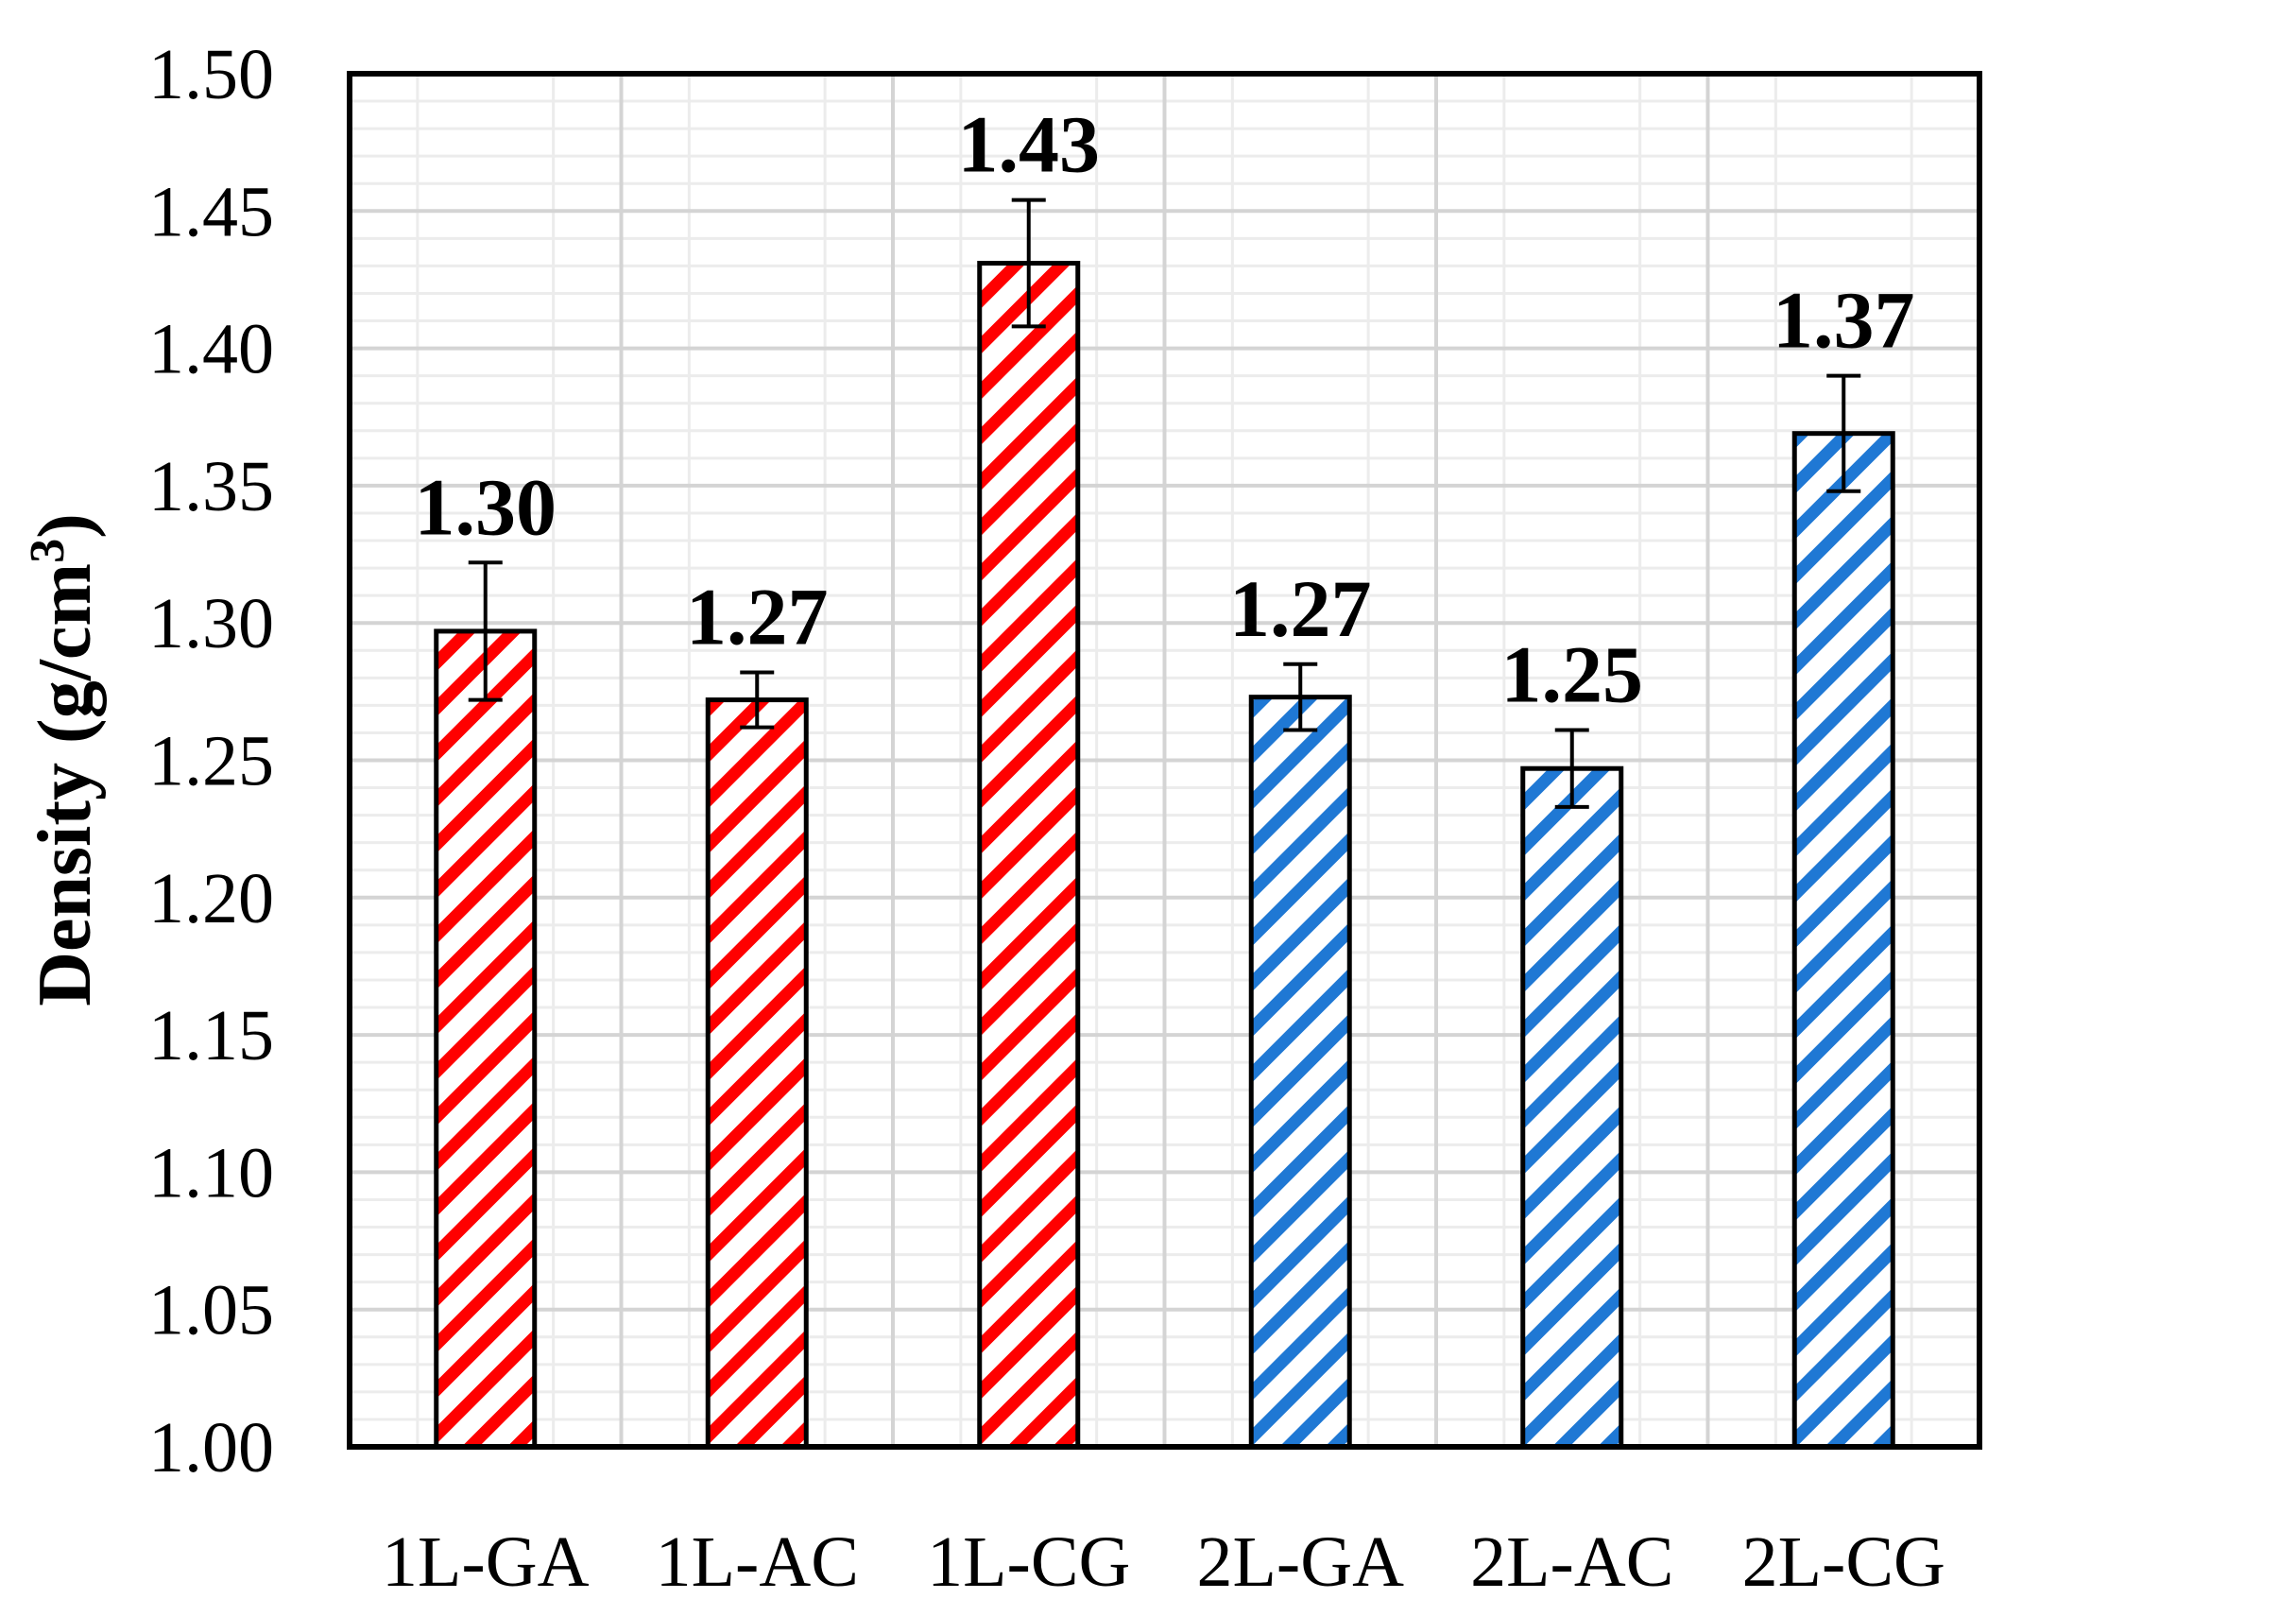 The image size is (2296, 1616). Describe the element at coordinates (211, 1310) in the screenshot. I see `y-tick-label: 1.05` at that location.